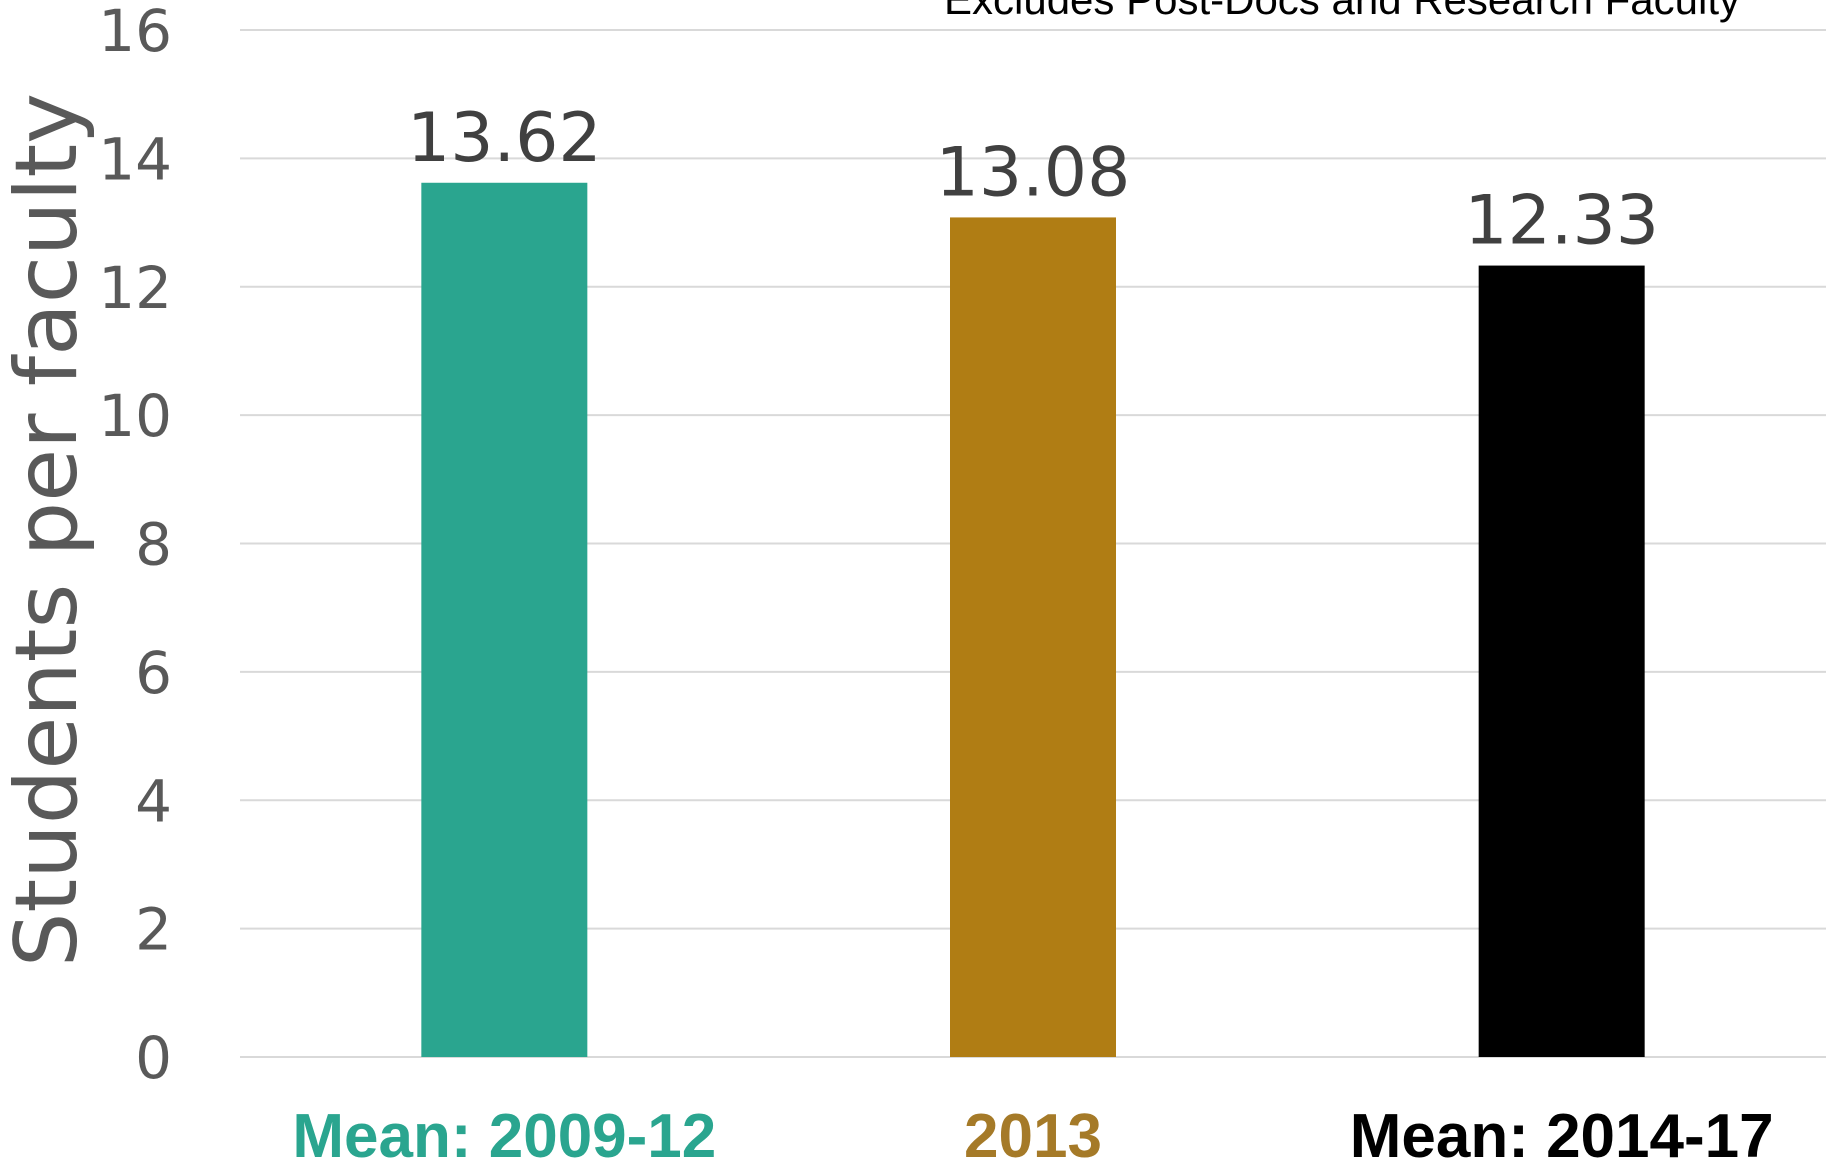 The width and height of the screenshot is (1826, 1167). Describe the element at coordinates (153, 545) in the screenshot. I see `y-tick-label: 8` at that location.